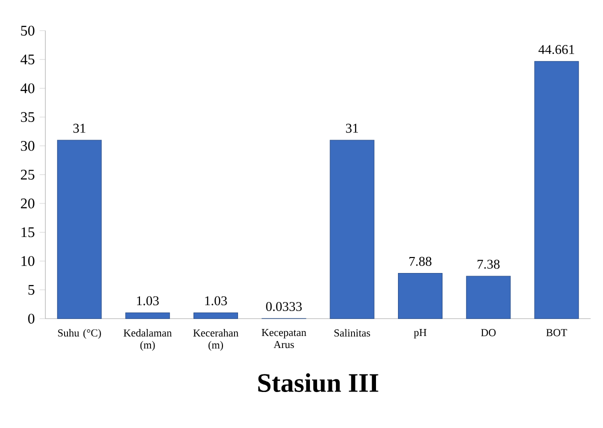 Image resolution: width=603 pixels, height=428 pixels. Describe the element at coordinates (28, 232) in the screenshot. I see `y-tick-label: 15` at that location.